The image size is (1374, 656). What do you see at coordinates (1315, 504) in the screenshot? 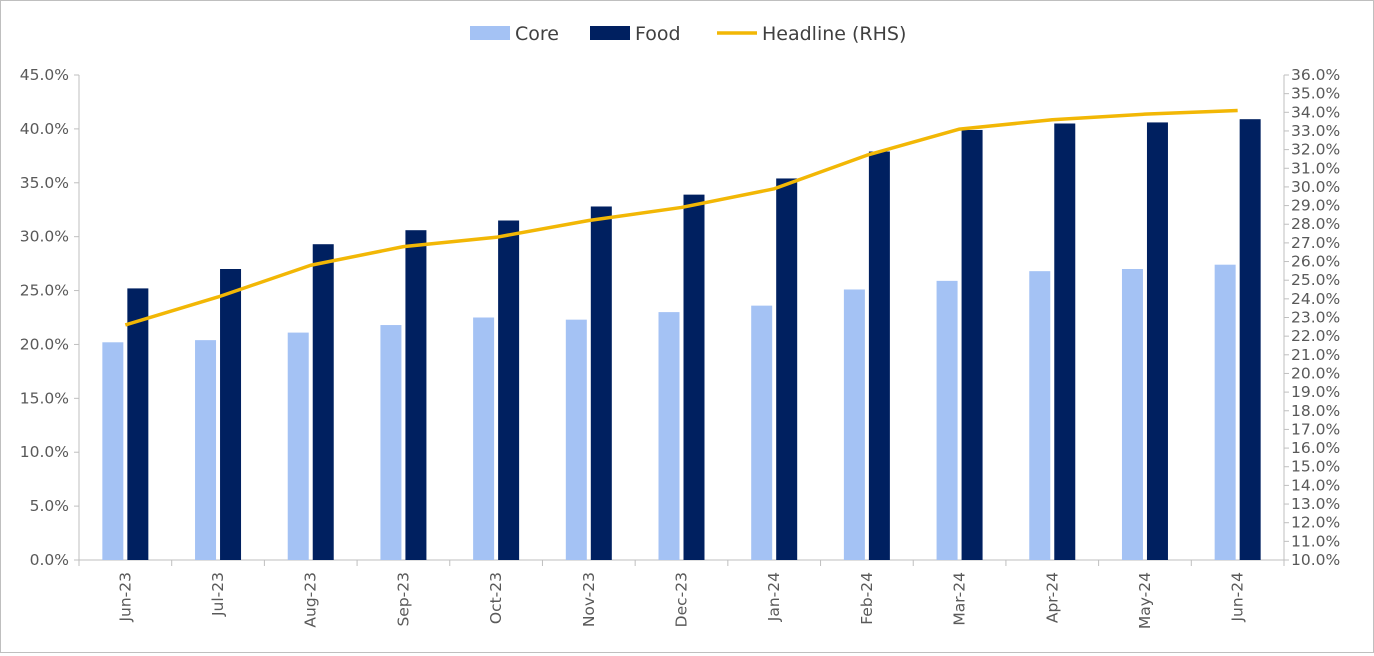
I see `y-right-tick-label: 13.0%` at bounding box center [1315, 504].